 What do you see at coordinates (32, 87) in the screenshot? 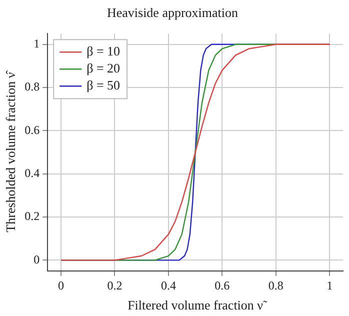
I see `y-tick-label: 0.8` at bounding box center [32, 87].